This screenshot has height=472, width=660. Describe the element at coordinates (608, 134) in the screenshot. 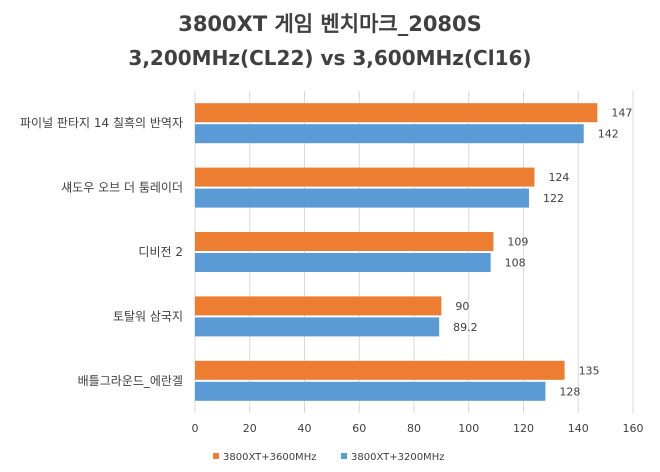

I see `data-label: 142` at that location.